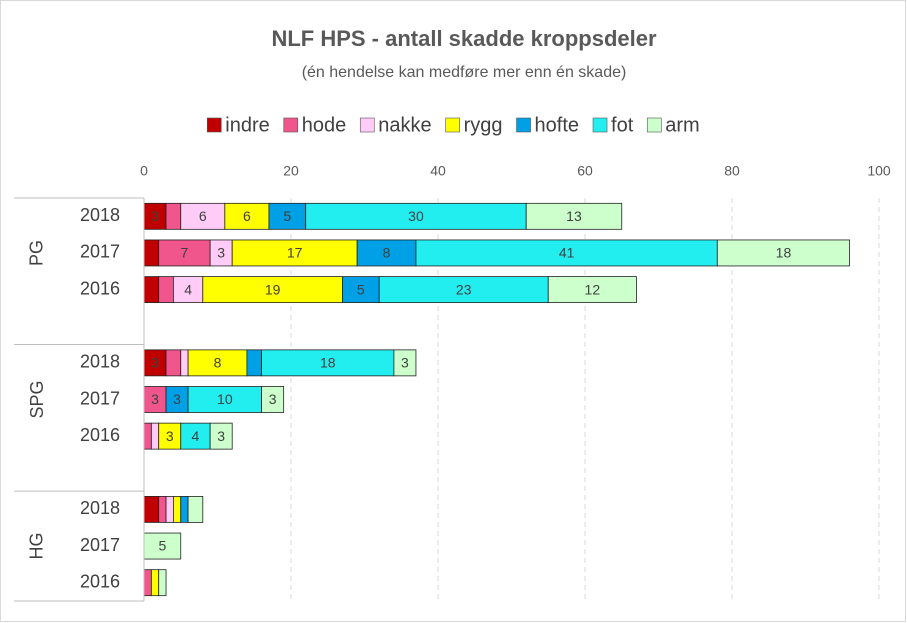  I want to click on data-label: 12, so click(593, 289).